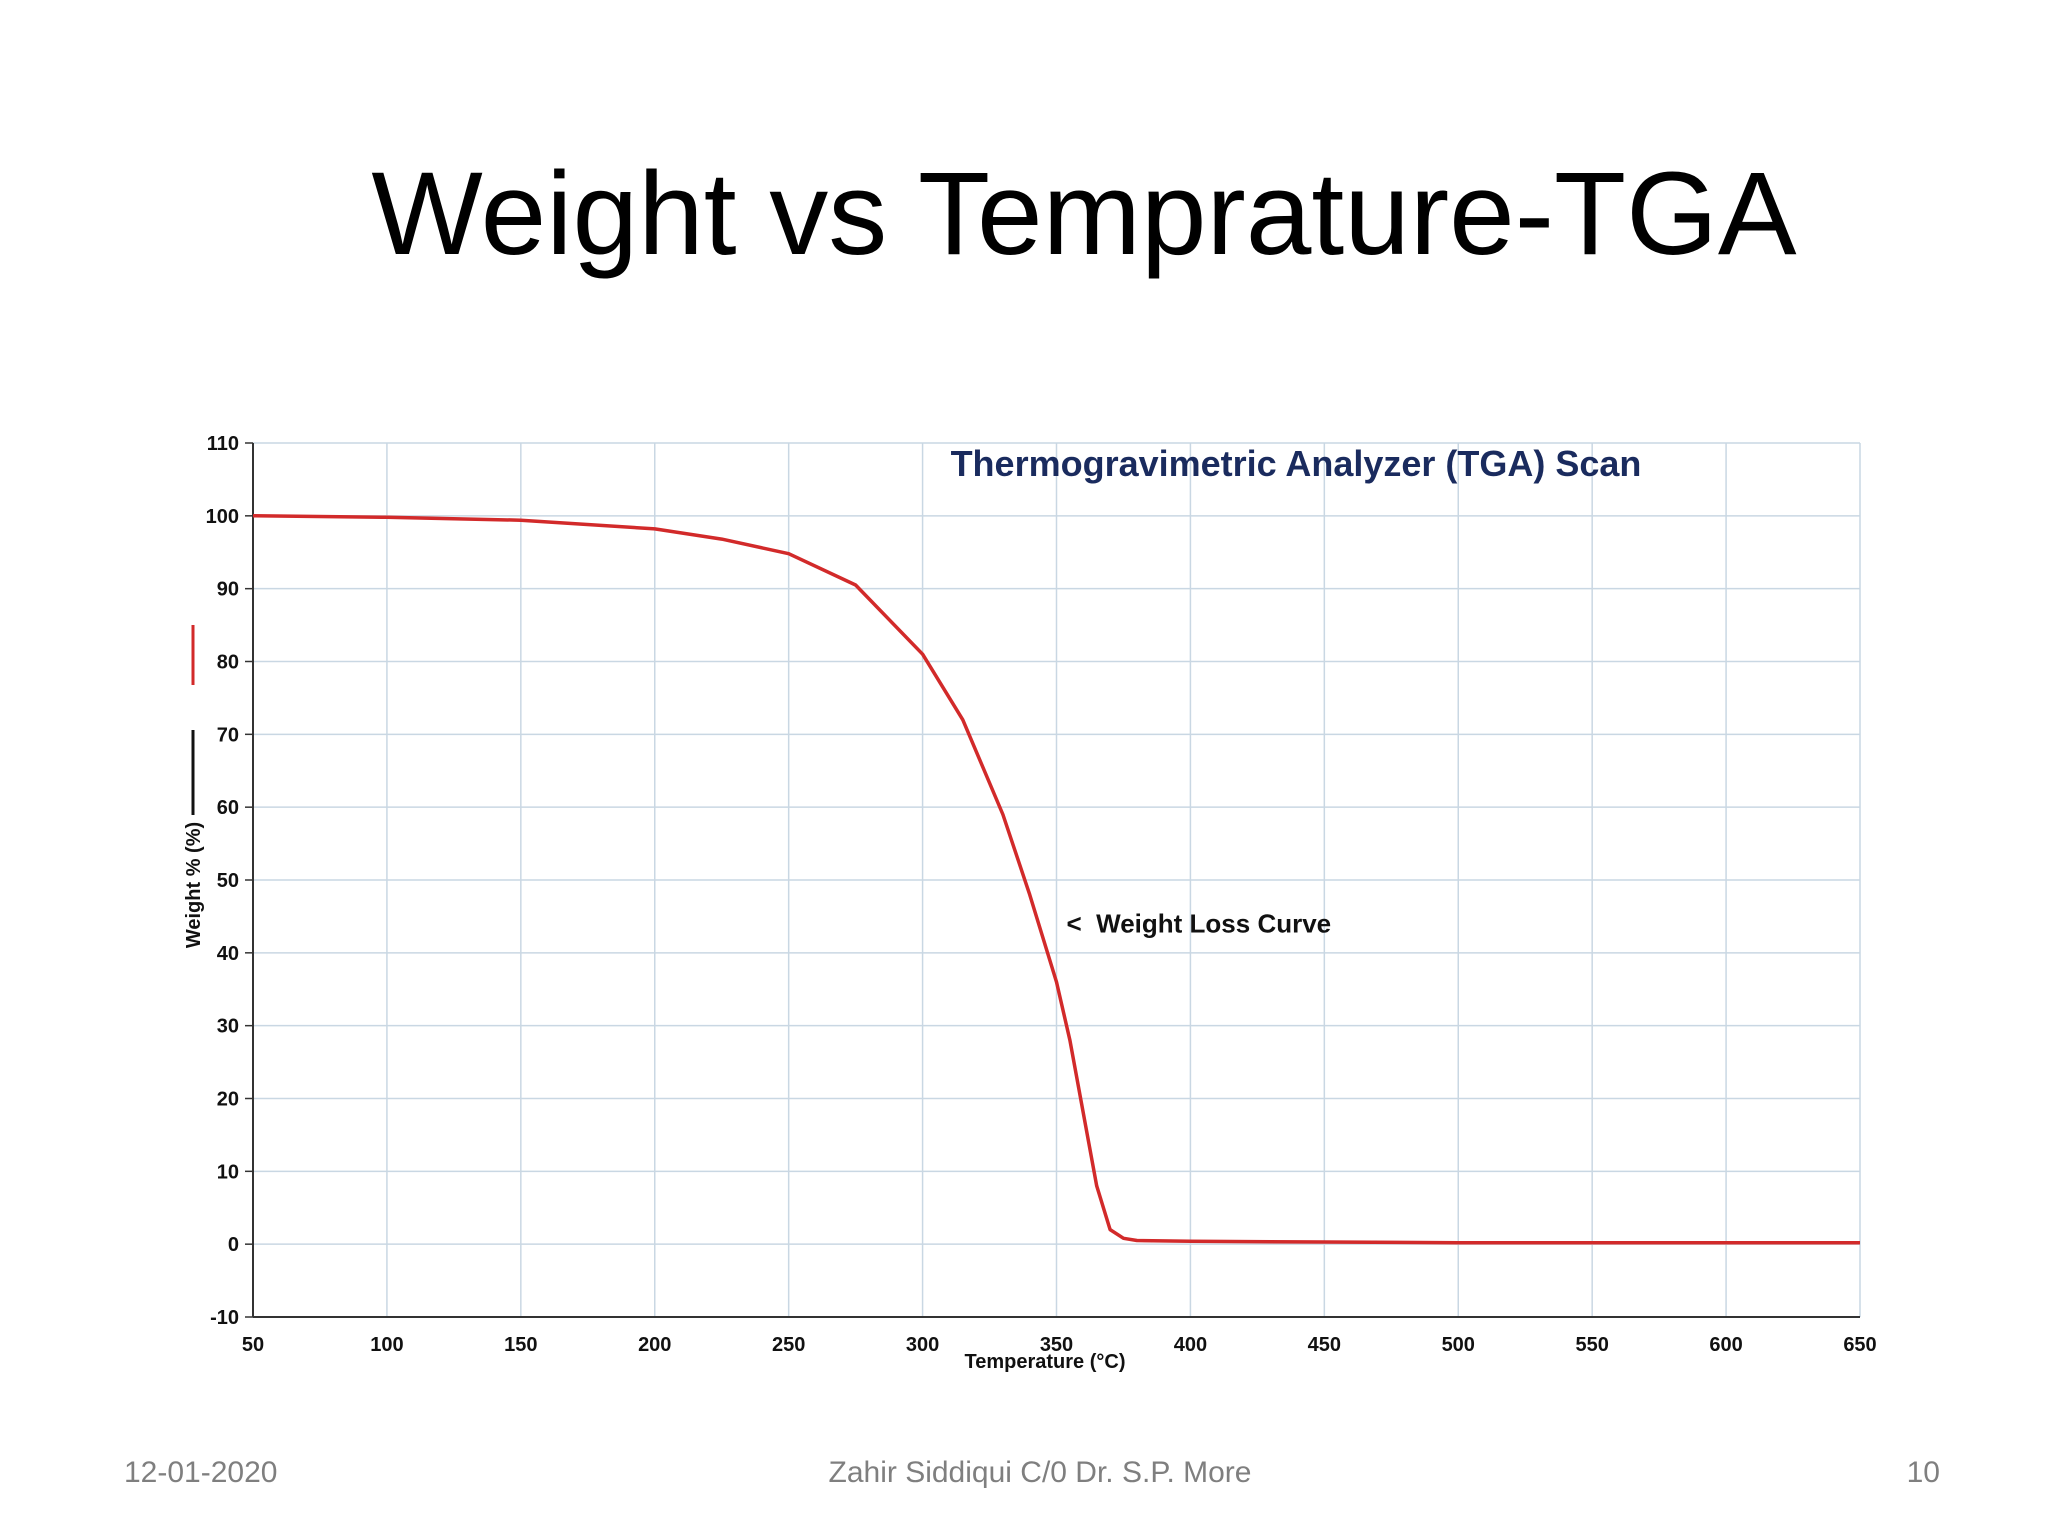  What do you see at coordinates (386, 1345) in the screenshot?
I see `x-tick-label: 100` at bounding box center [386, 1345].